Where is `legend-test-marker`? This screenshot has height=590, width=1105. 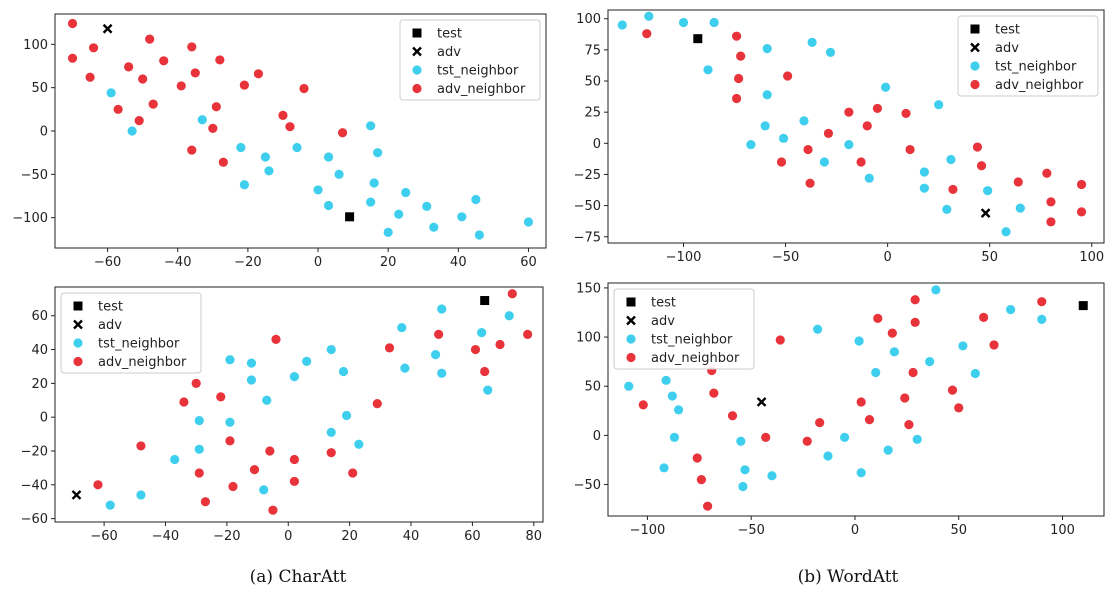
legend-test-marker is located at coordinates (631, 302).